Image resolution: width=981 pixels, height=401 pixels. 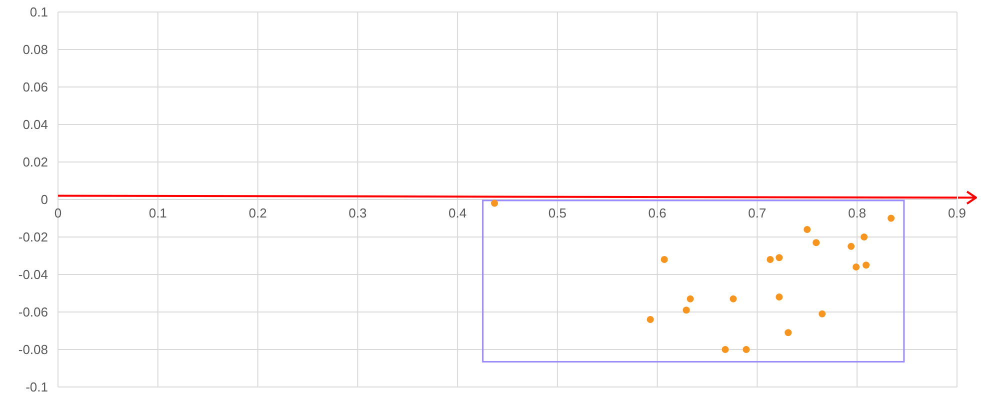 I want to click on y-tick-label: 0.08, so click(x=35, y=50).